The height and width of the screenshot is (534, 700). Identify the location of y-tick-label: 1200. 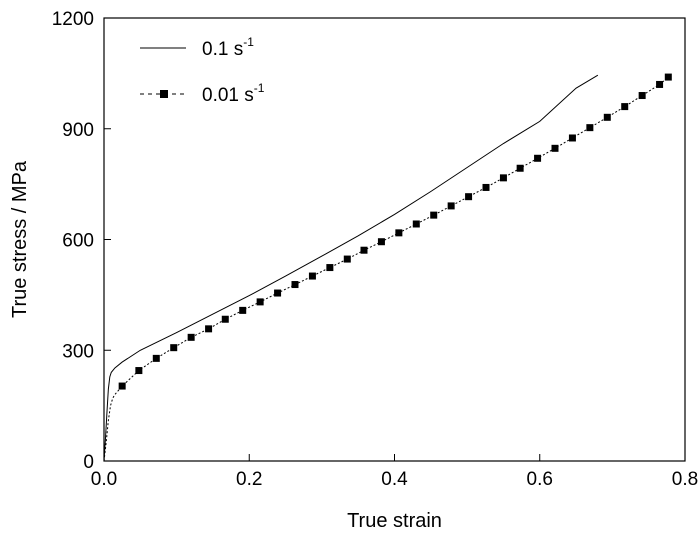
(73, 19).